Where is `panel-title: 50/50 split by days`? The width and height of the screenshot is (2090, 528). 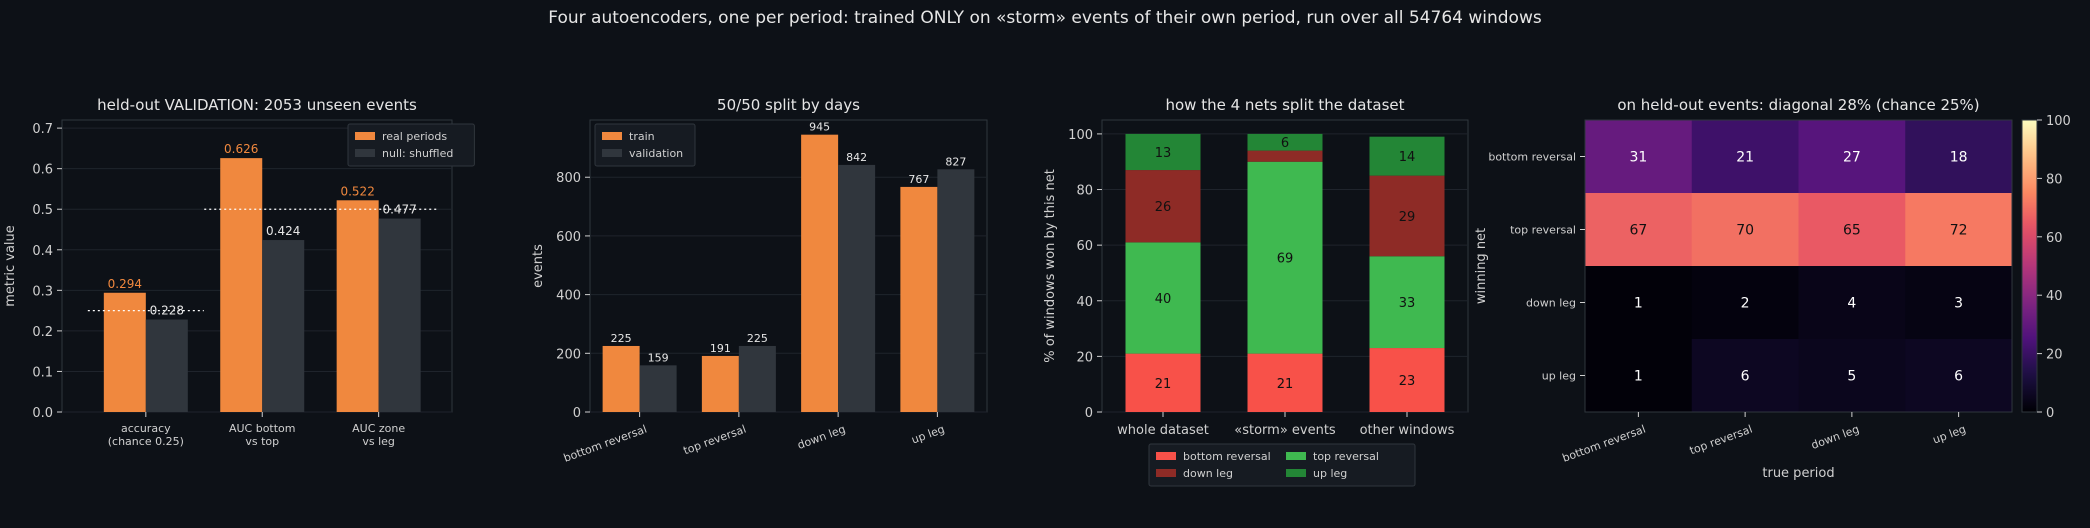
panel-title: 50/50 split by days is located at coordinates (788, 105).